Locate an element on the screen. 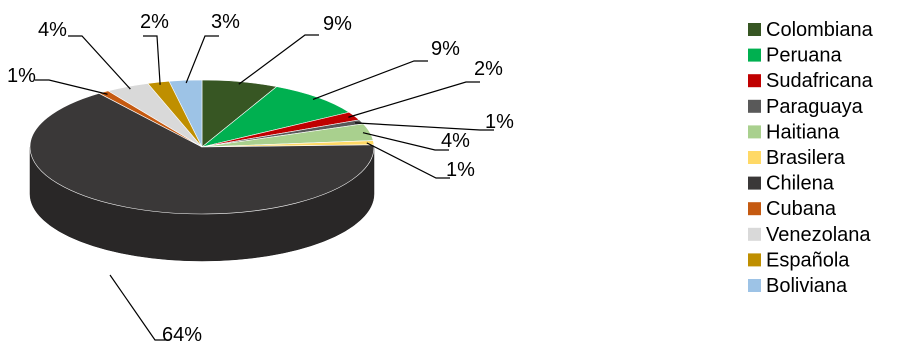 The image size is (912, 347). legend-swatch-brasilera is located at coordinates (754, 157).